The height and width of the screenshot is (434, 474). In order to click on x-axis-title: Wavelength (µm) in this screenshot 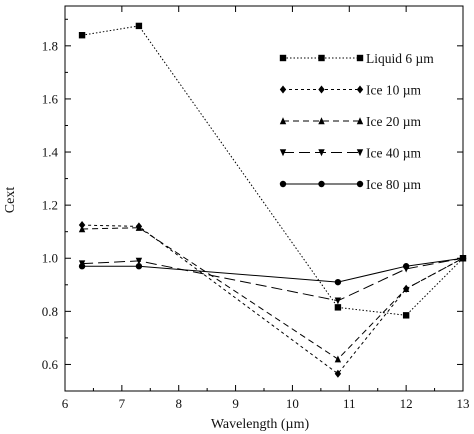, I will do `click(260, 424)`.